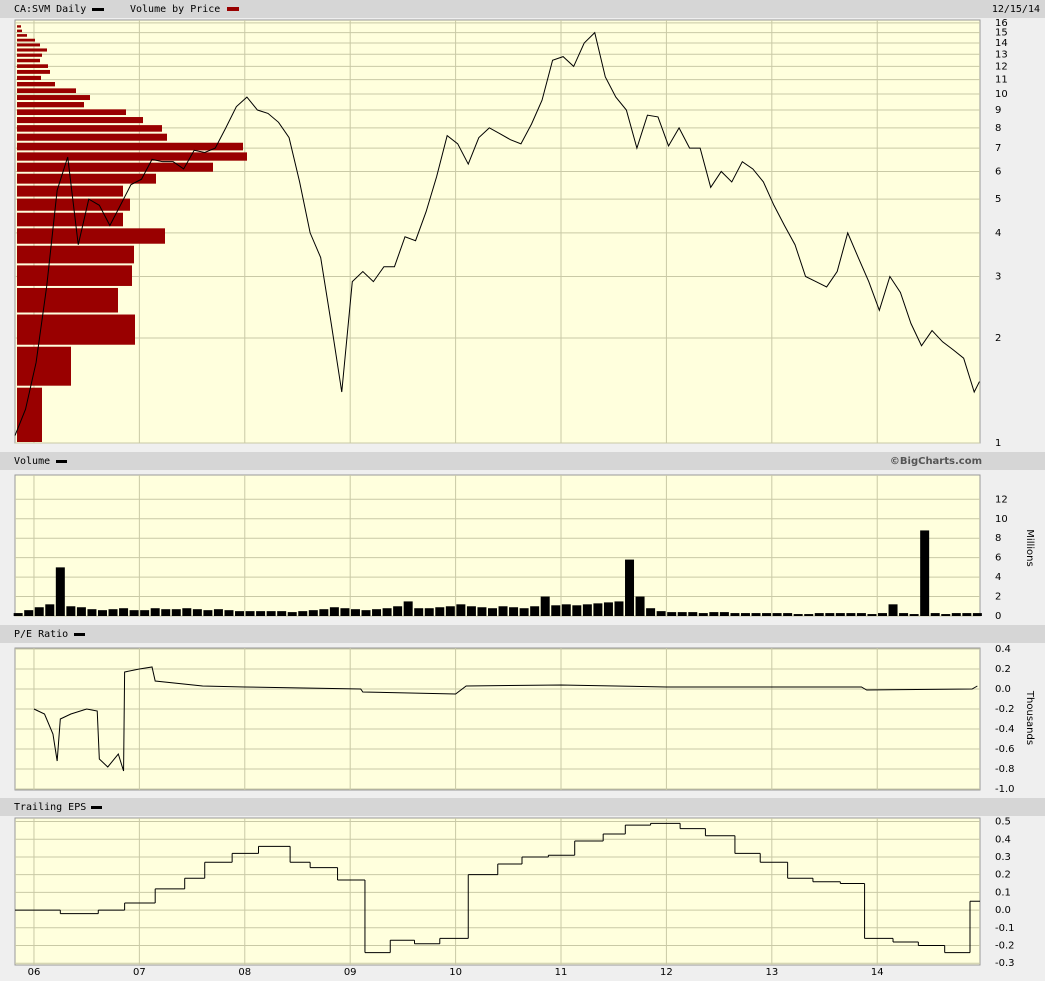 The width and height of the screenshot is (1045, 981). What do you see at coordinates (497, 719) in the screenshot?
I see `plot-area` at bounding box center [497, 719].